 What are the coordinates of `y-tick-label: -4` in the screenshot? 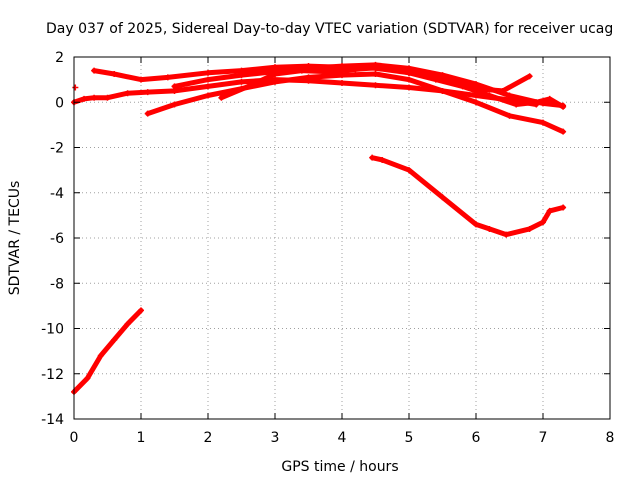 It's located at (57, 194).